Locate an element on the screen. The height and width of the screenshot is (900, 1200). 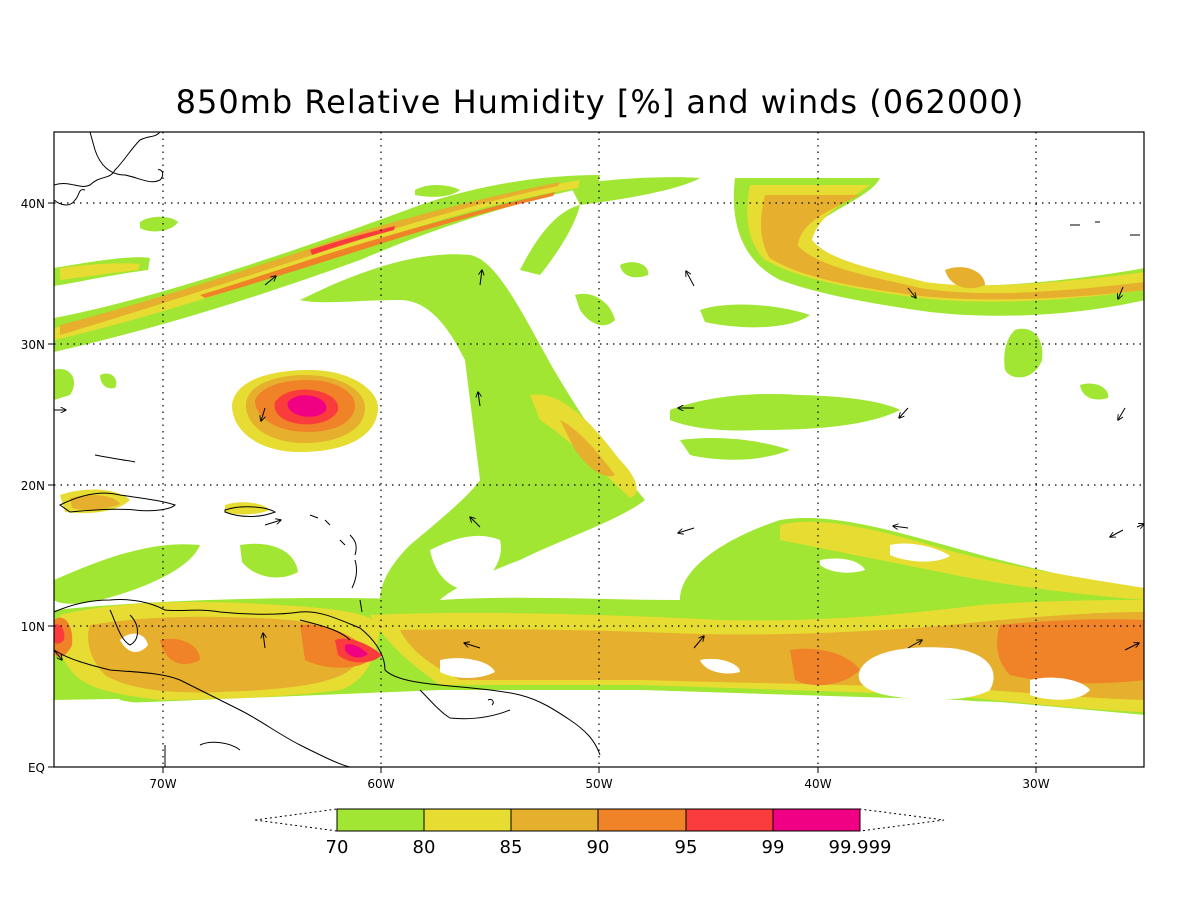
colorbar-label-80: 80 is located at coordinates (424, 847).